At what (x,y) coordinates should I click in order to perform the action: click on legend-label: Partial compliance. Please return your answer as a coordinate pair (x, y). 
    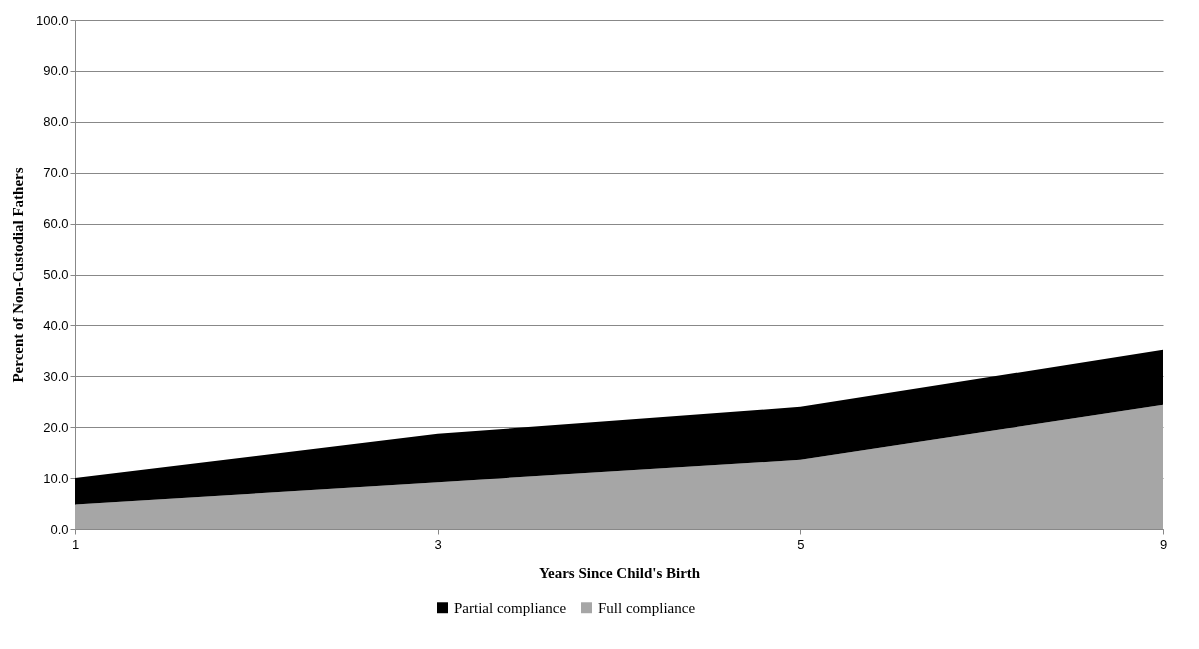
    Looking at the image, I should click on (510, 607).